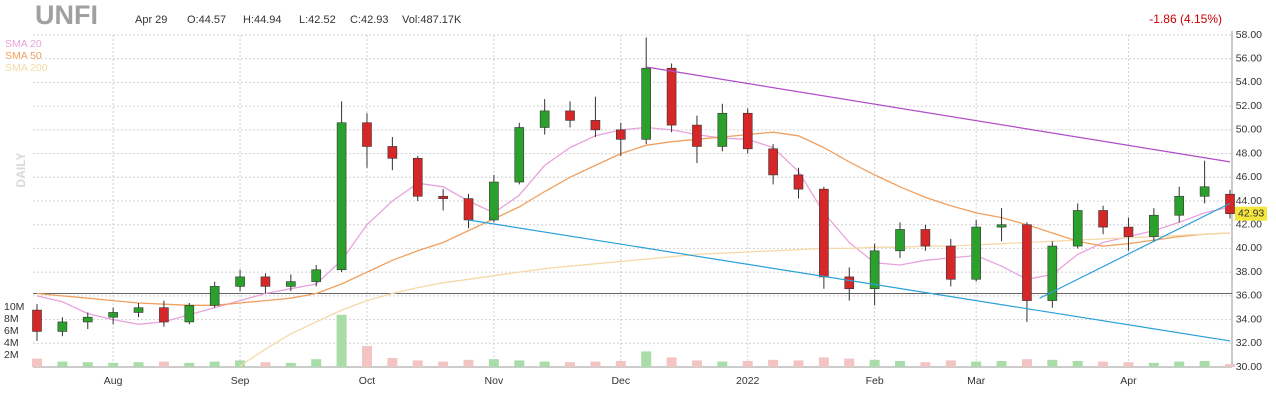 Image resolution: width=1276 pixels, height=403 pixels. What do you see at coordinates (1249, 319) in the screenshot?
I see `y-tick-label: 34.00` at bounding box center [1249, 319].